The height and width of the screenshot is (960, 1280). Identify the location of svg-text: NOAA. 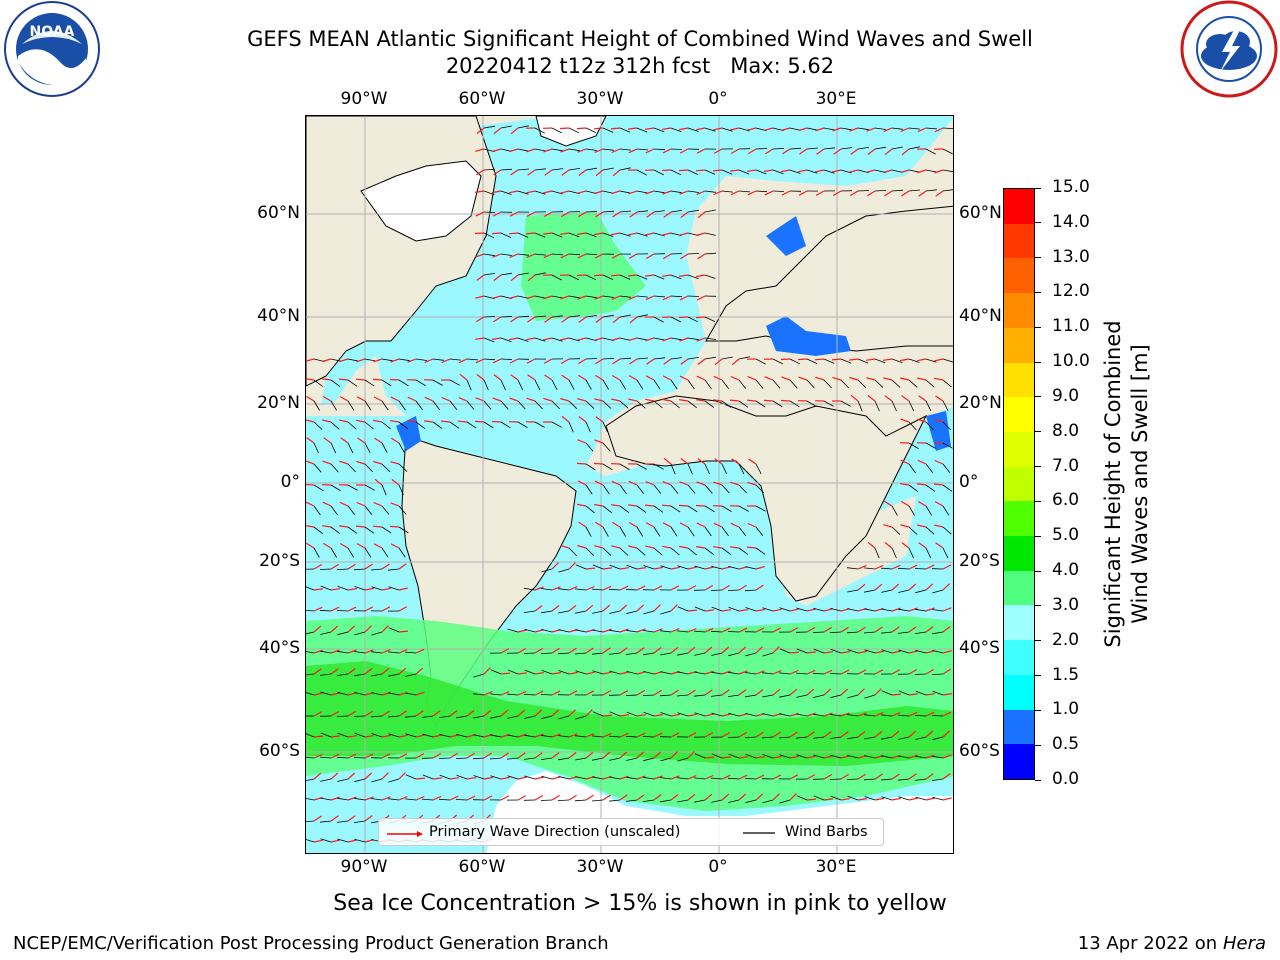
(52, 32).